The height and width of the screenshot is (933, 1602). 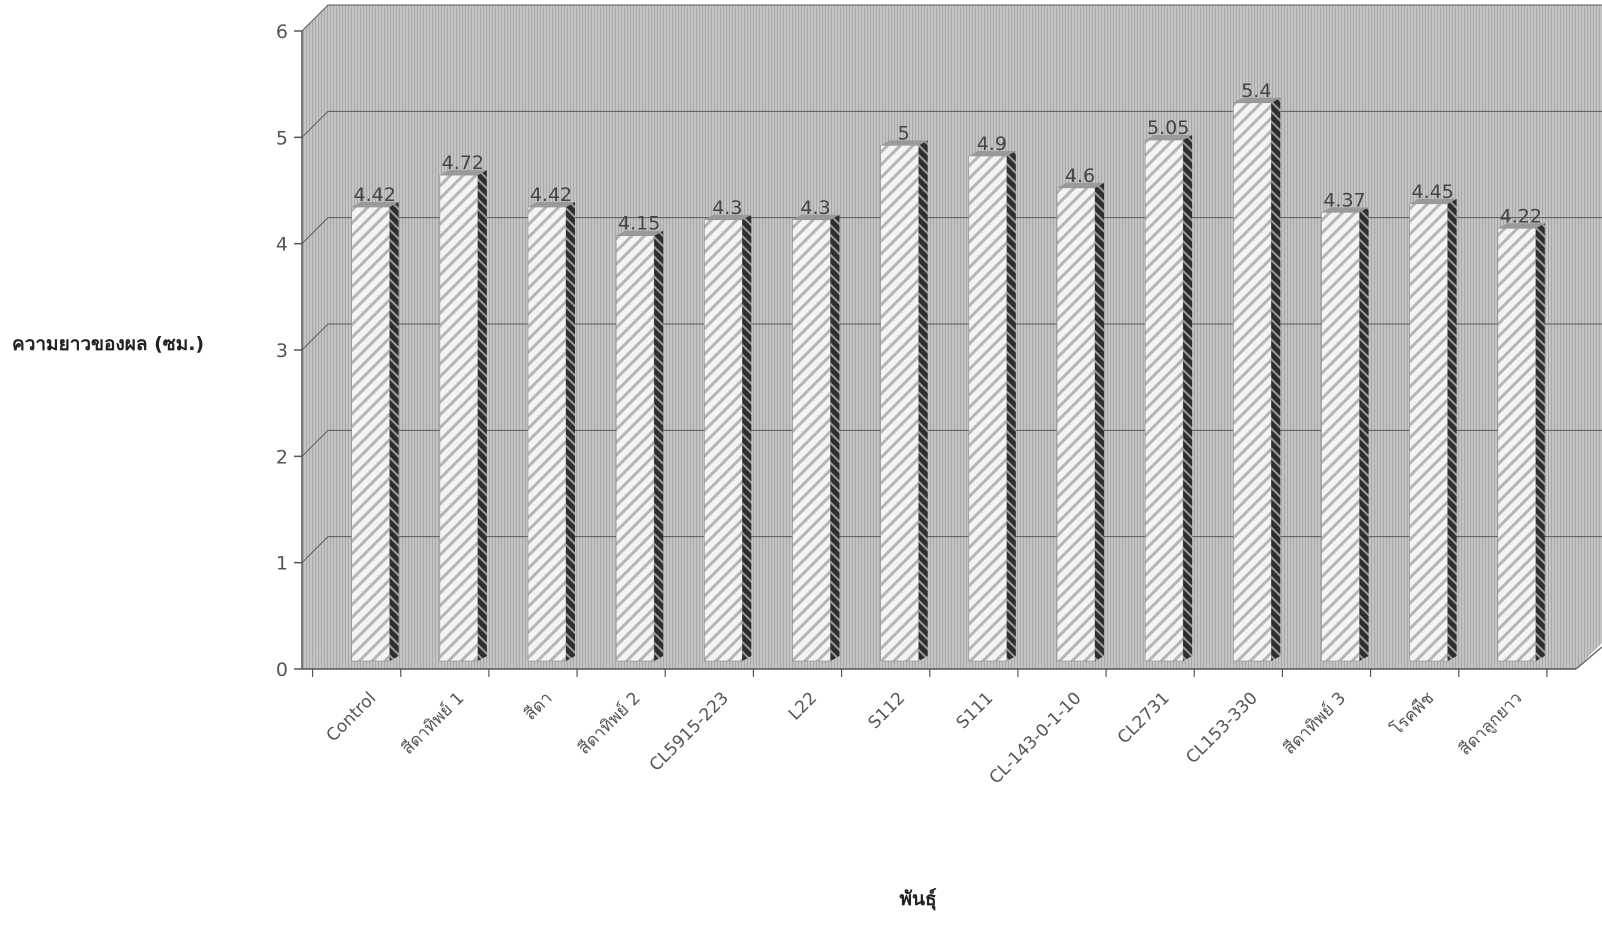 I want to click on category-label: สีดาทิพย์ 2, so click(x=609, y=723).